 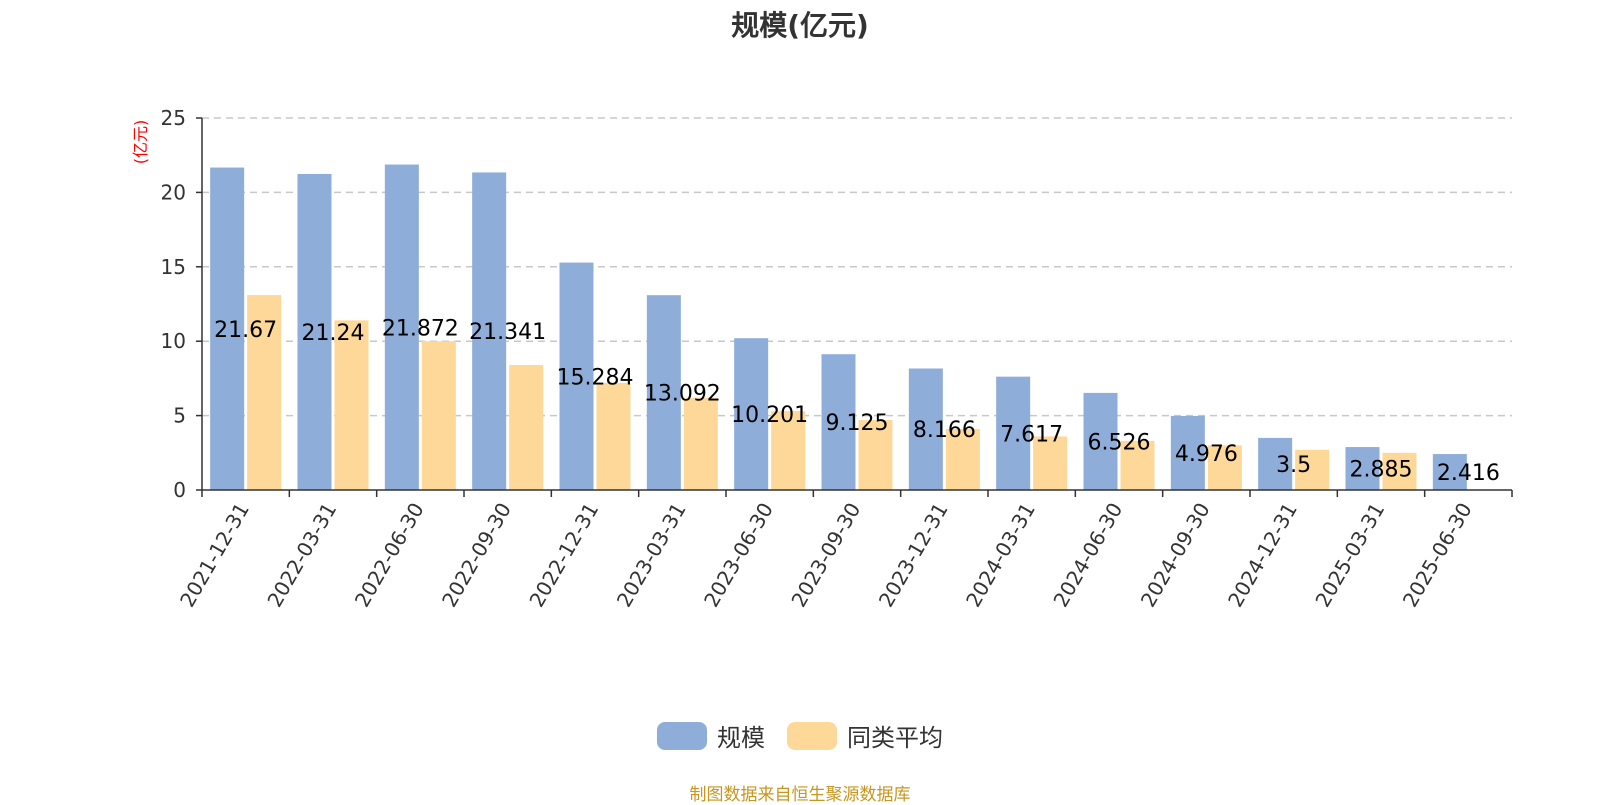 What do you see at coordinates (913, 554) in the screenshot?
I see `x-tick-label: 2023-12-31` at bounding box center [913, 554].